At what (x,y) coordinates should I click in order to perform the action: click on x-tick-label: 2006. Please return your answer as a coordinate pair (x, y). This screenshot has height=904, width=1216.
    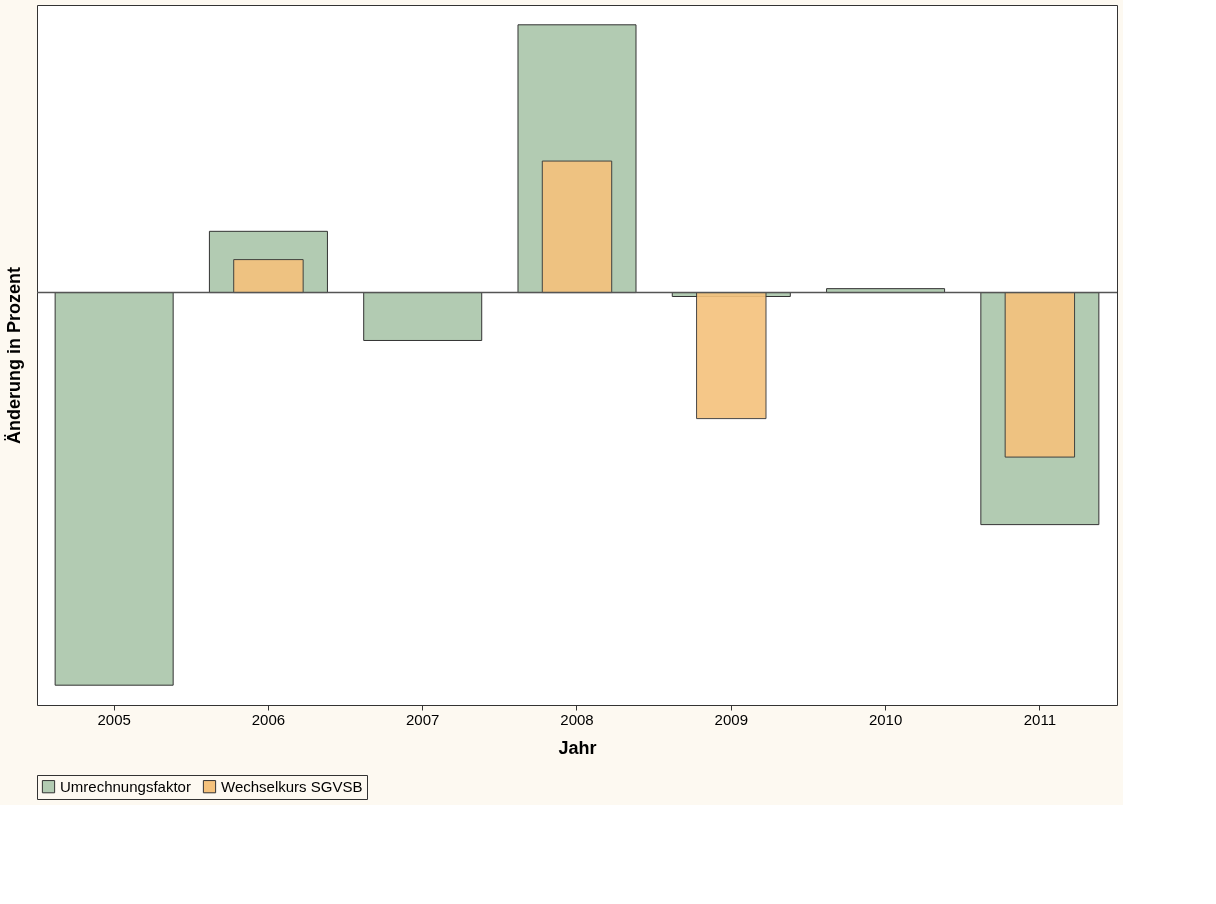
    Looking at the image, I should click on (268, 719).